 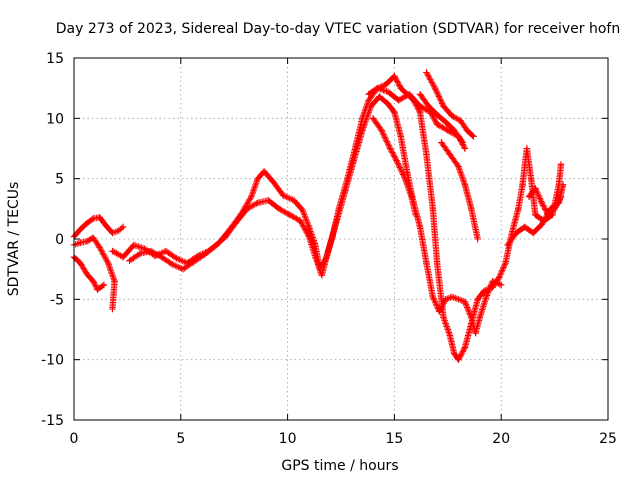 What do you see at coordinates (394, 439) in the screenshot?
I see `x-tick-label: 15` at bounding box center [394, 439].